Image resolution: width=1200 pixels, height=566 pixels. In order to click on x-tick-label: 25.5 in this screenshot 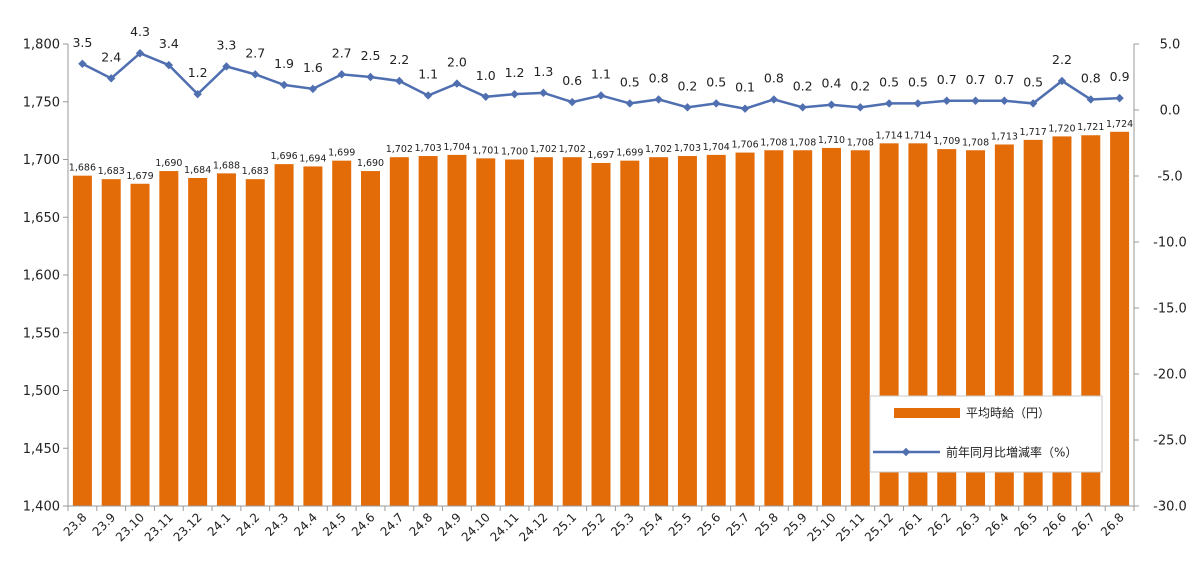, I will do `click(680, 524)`.